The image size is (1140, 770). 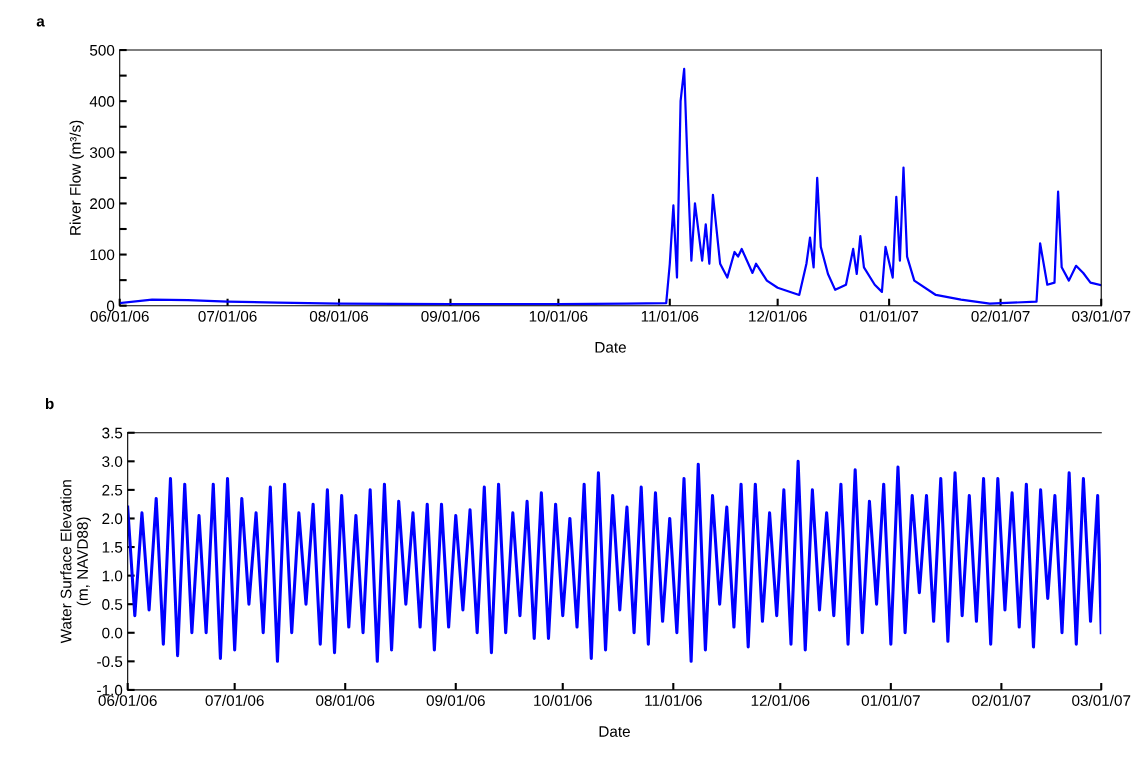 What do you see at coordinates (112, 547) in the screenshot?
I see `y-tick-label: 1.5` at bounding box center [112, 547].